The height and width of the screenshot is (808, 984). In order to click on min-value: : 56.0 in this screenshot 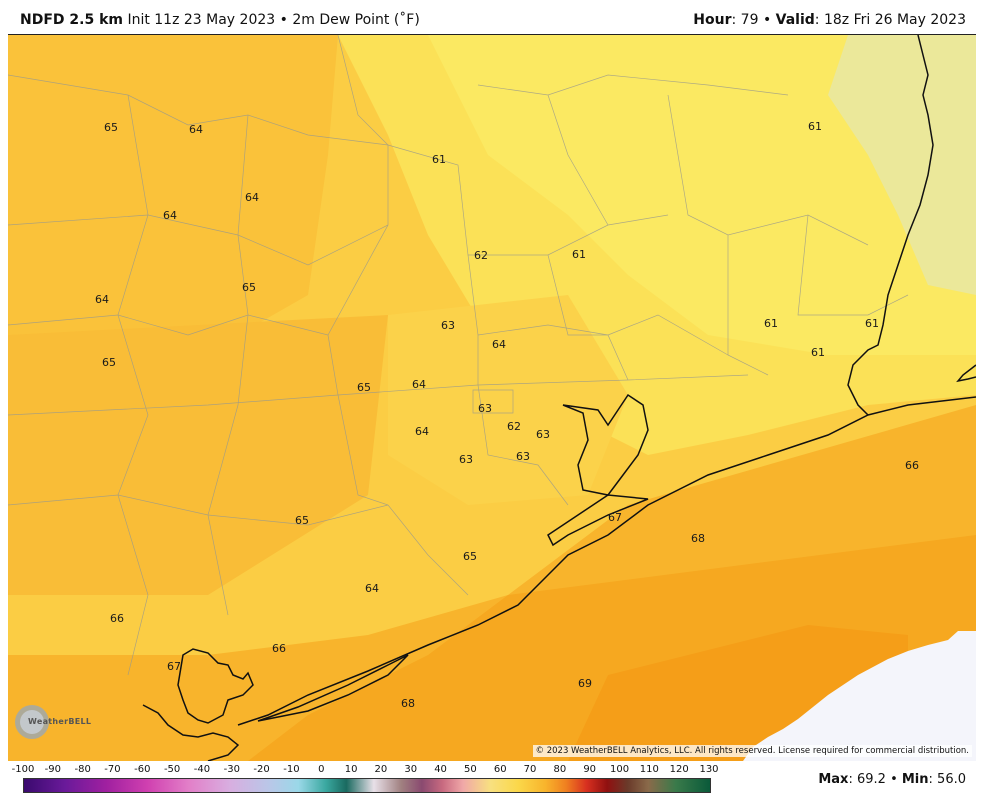, I will do `click(947, 779)`.